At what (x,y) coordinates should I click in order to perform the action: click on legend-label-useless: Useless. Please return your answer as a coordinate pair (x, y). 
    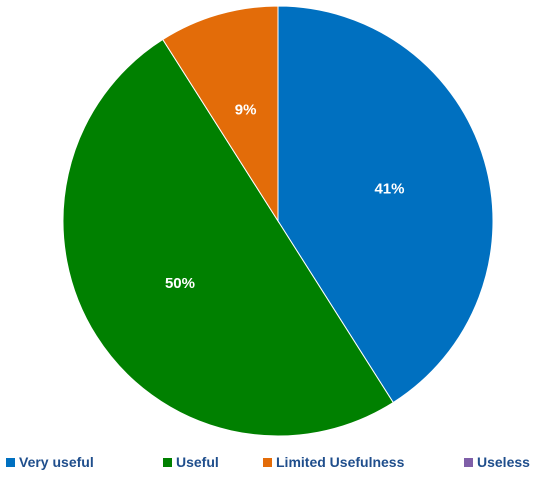
    Looking at the image, I should click on (503, 462).